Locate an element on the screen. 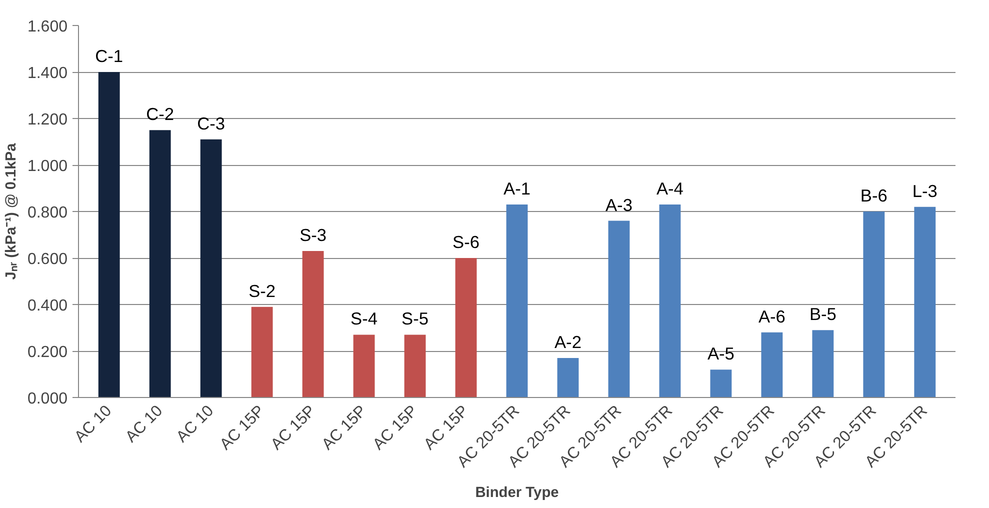 The height and width of the screenshot is (508, 989). data-label: L-3 is located at coordinates (925, 190).